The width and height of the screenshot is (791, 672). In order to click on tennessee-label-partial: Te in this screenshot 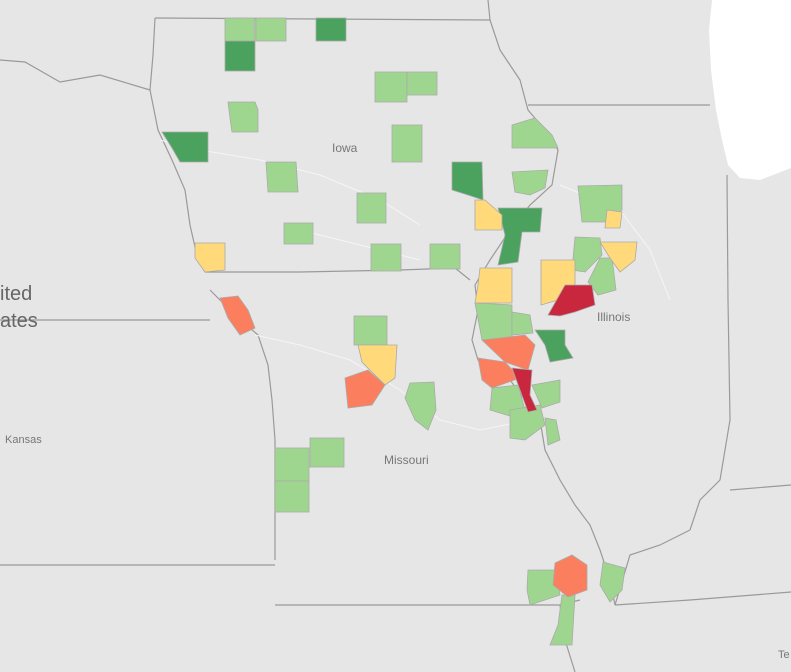, I will do `click(784, 655)`.